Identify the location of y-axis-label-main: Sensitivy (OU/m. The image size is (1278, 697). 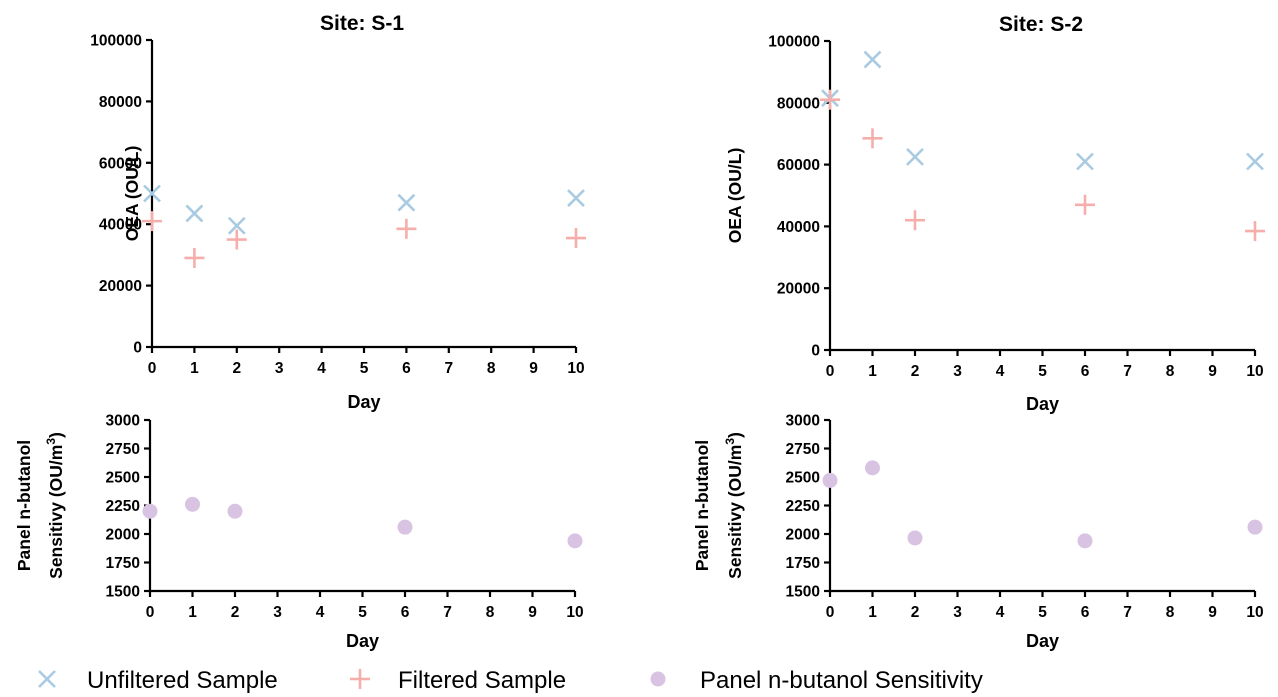
(735, 512).